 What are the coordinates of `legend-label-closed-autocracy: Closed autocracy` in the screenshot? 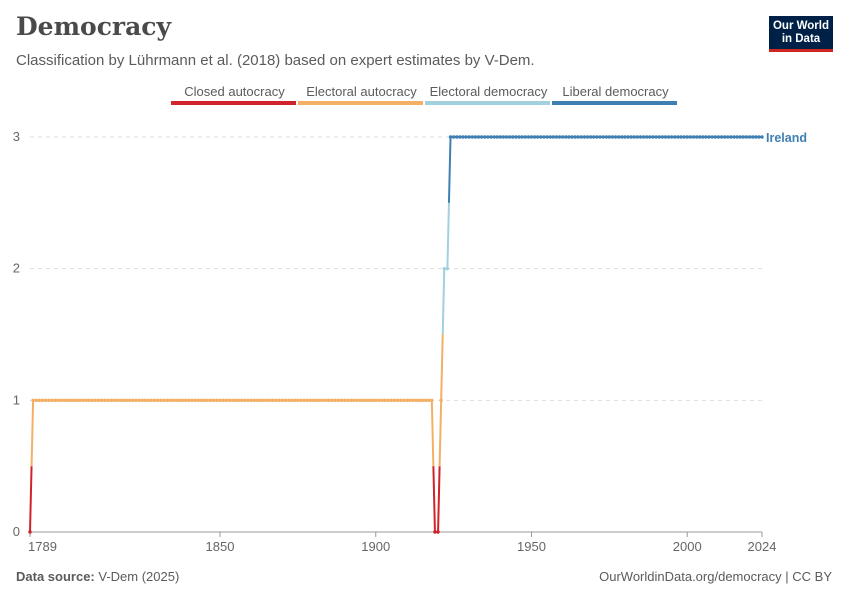 It's located at (234, 91).